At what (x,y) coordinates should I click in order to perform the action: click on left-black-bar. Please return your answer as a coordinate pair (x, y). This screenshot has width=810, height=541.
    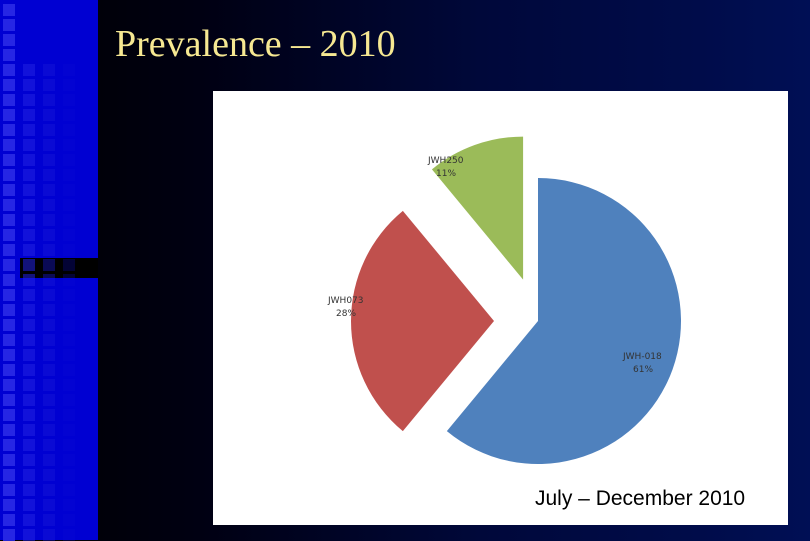
    Looking at the image, I should click on (59, 268).